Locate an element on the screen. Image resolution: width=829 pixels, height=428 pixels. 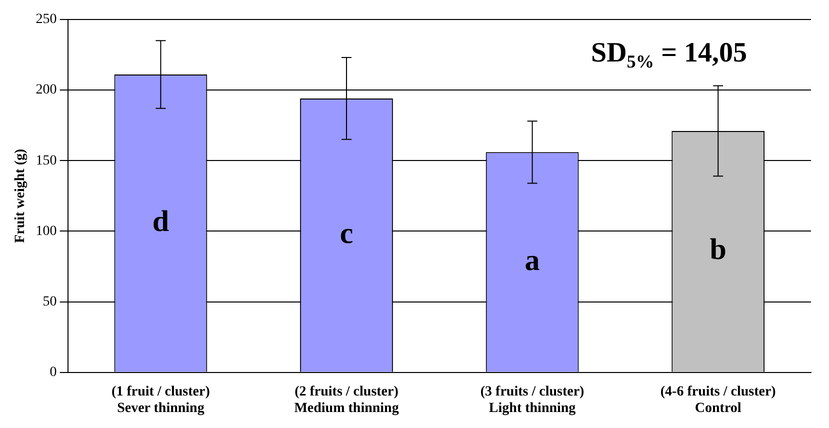
x-tick-label: (4-6 fruits / cluster) Control is located at coordinates (718, 400).